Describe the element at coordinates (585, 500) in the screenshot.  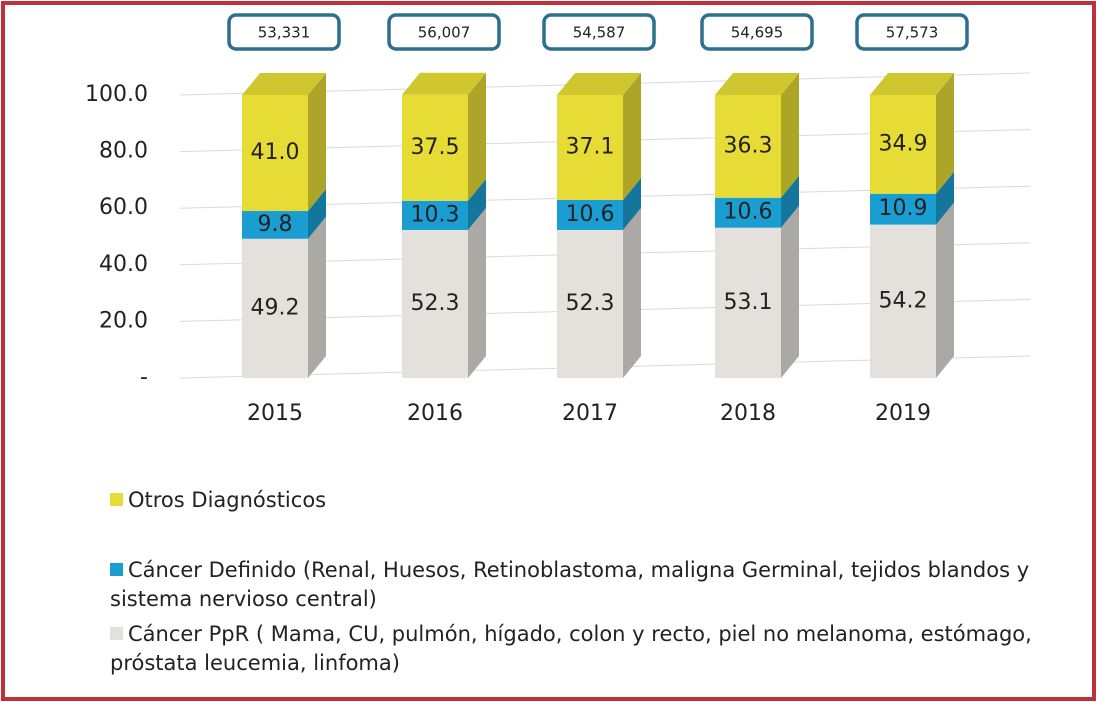
I see `legend-item: Otros Diagnósticos` at that location.